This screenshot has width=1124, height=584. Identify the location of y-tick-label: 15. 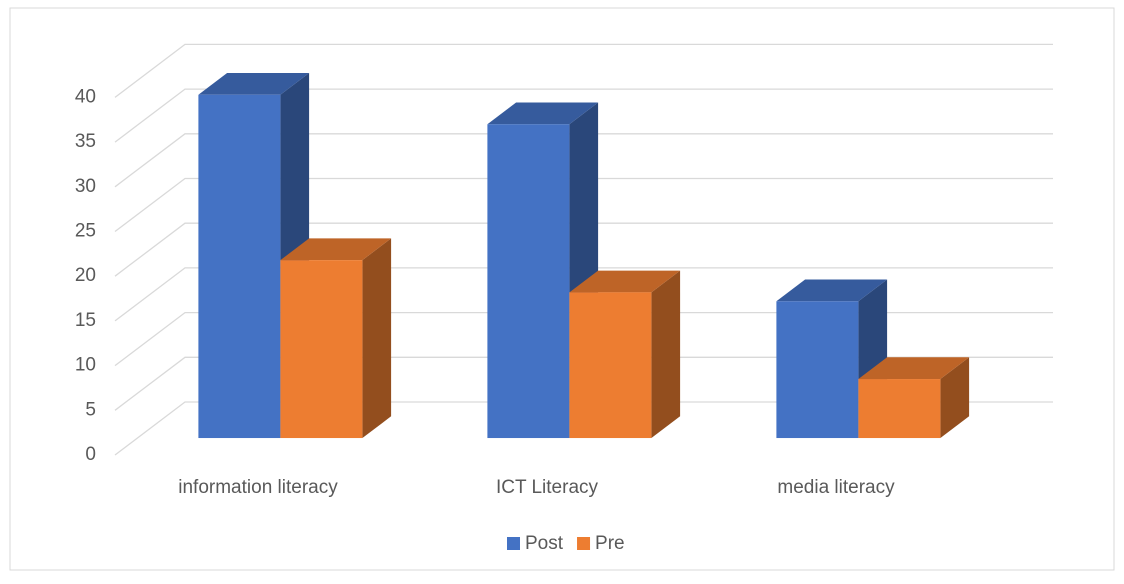
(85, 320).